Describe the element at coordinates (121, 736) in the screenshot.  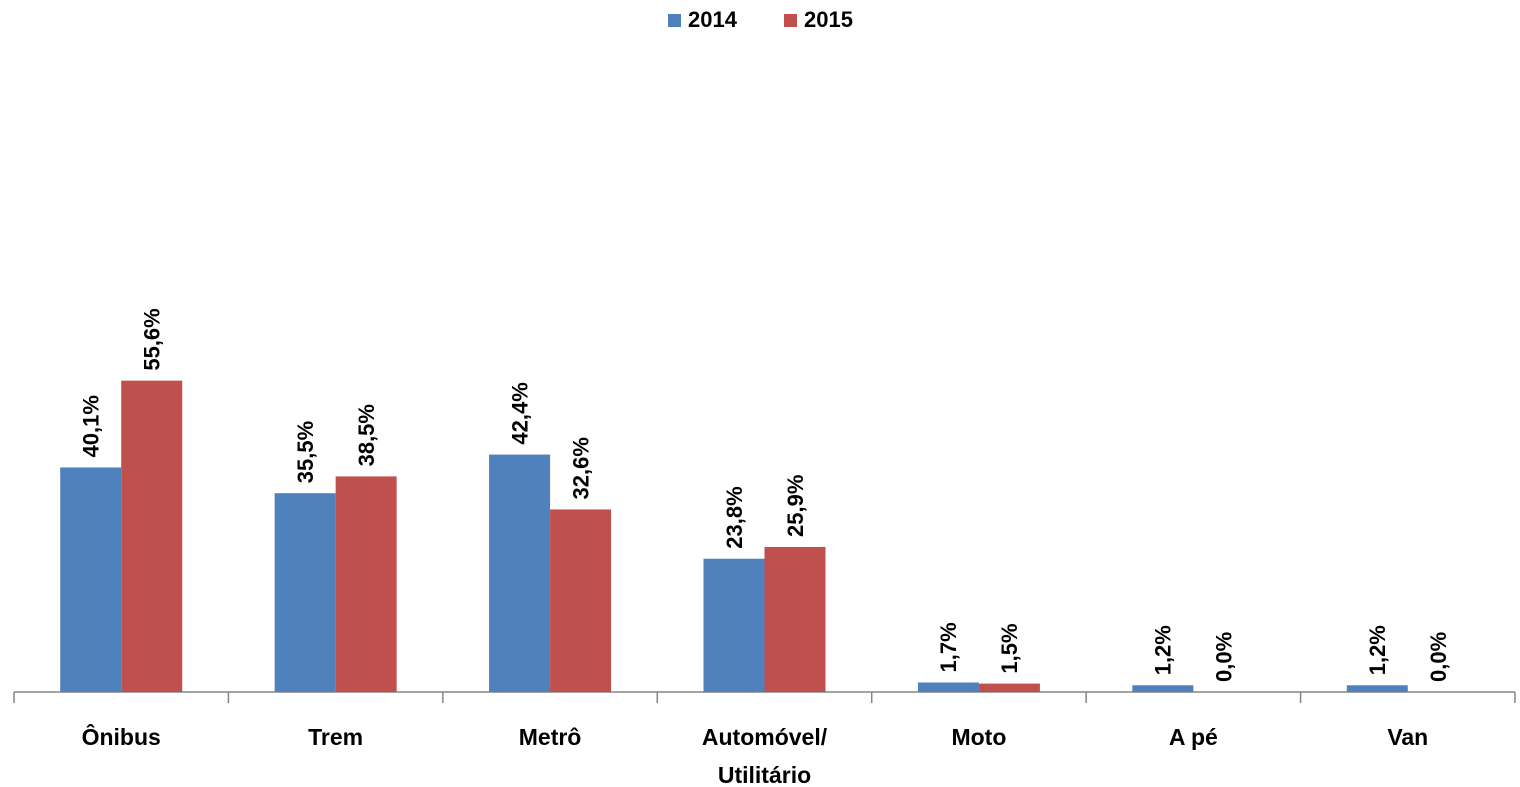
I see `x-tick-label: Ônibus` at that location.